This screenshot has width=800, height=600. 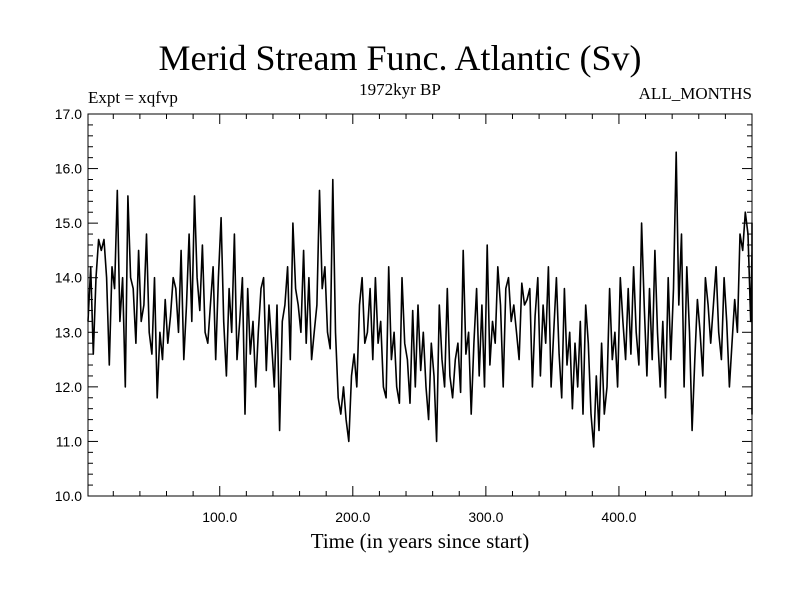 I want to click on x-tick-labels: 100.0 200.0 300.0 400.0, so click(x=419, y=517).